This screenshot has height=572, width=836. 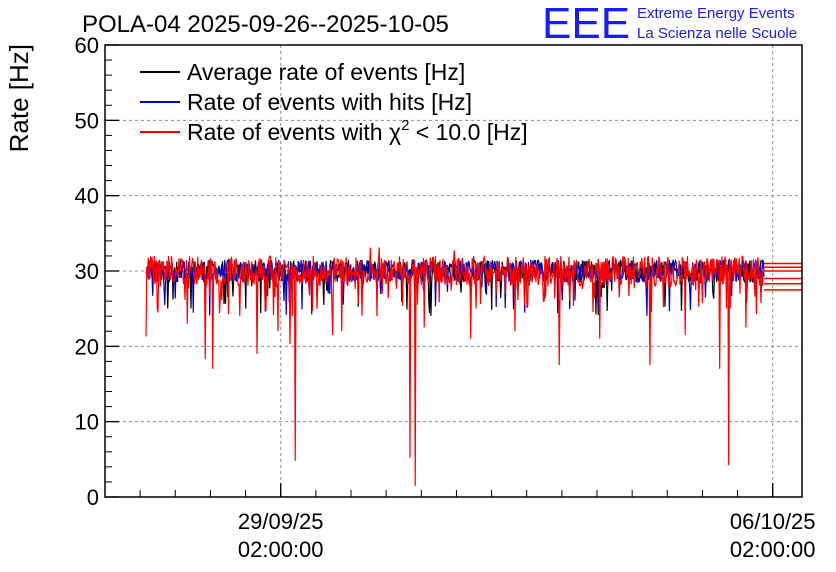 What do you see at coordinates (87, 196) in the screenshot?
I see `y-tick-label: 40` at bounding box center [87, 196].